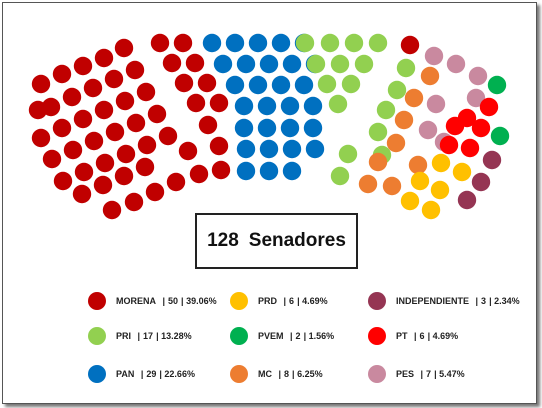 The height and width of the screenshot is (408, 542). What do you see at coordinates (201, 301) in the screenshot?
I see `legend-percent: 39.06%` at bounding box center [201, 301].